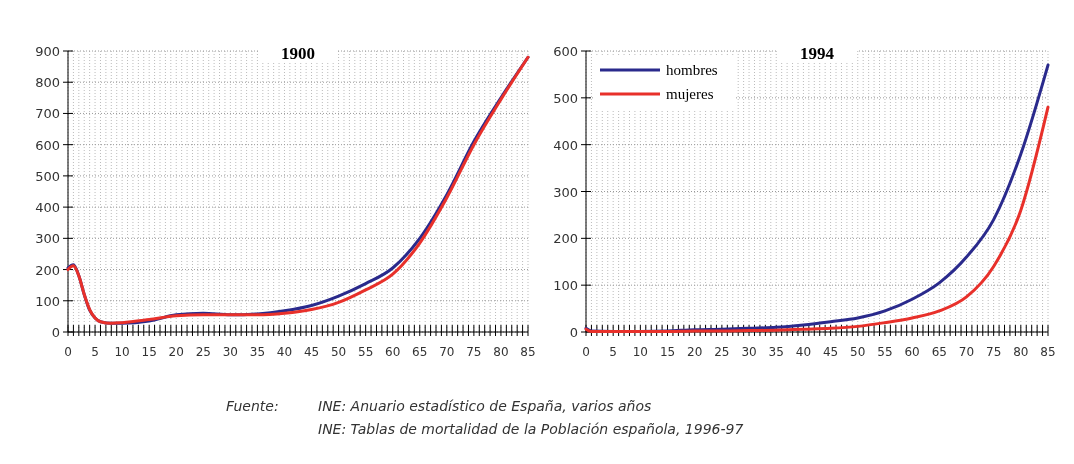 The image size is (1074, 464). Describe the element at coordinates (47, 83) in the screenshot. I see `y-tick-label: 800` at that location.